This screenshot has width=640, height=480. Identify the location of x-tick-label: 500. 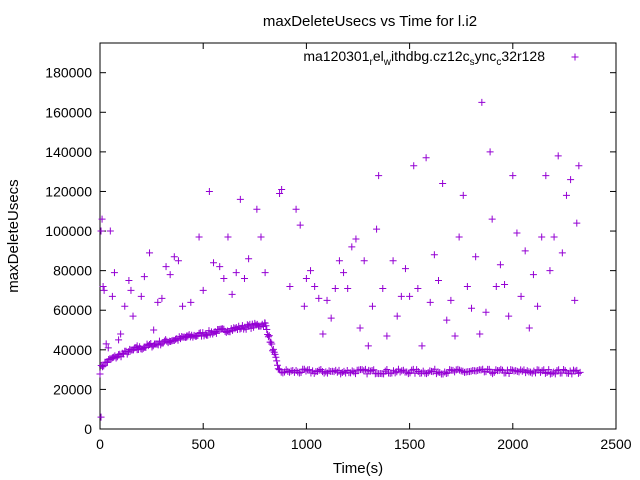
(204, 444).